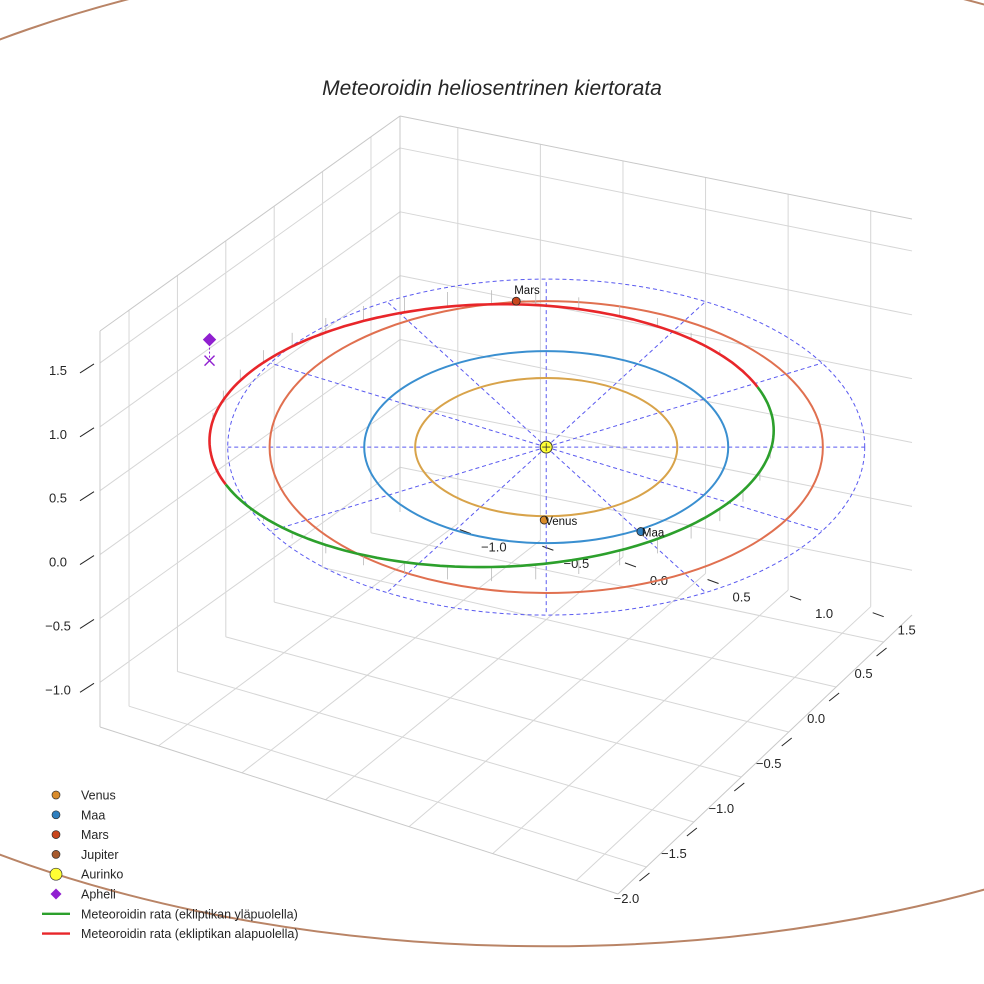 This screenshot has height=984, width=984. Describe the element at coordinates (816, 718) in the screenshot. I see `x-tick-label: 0.0` at that location.